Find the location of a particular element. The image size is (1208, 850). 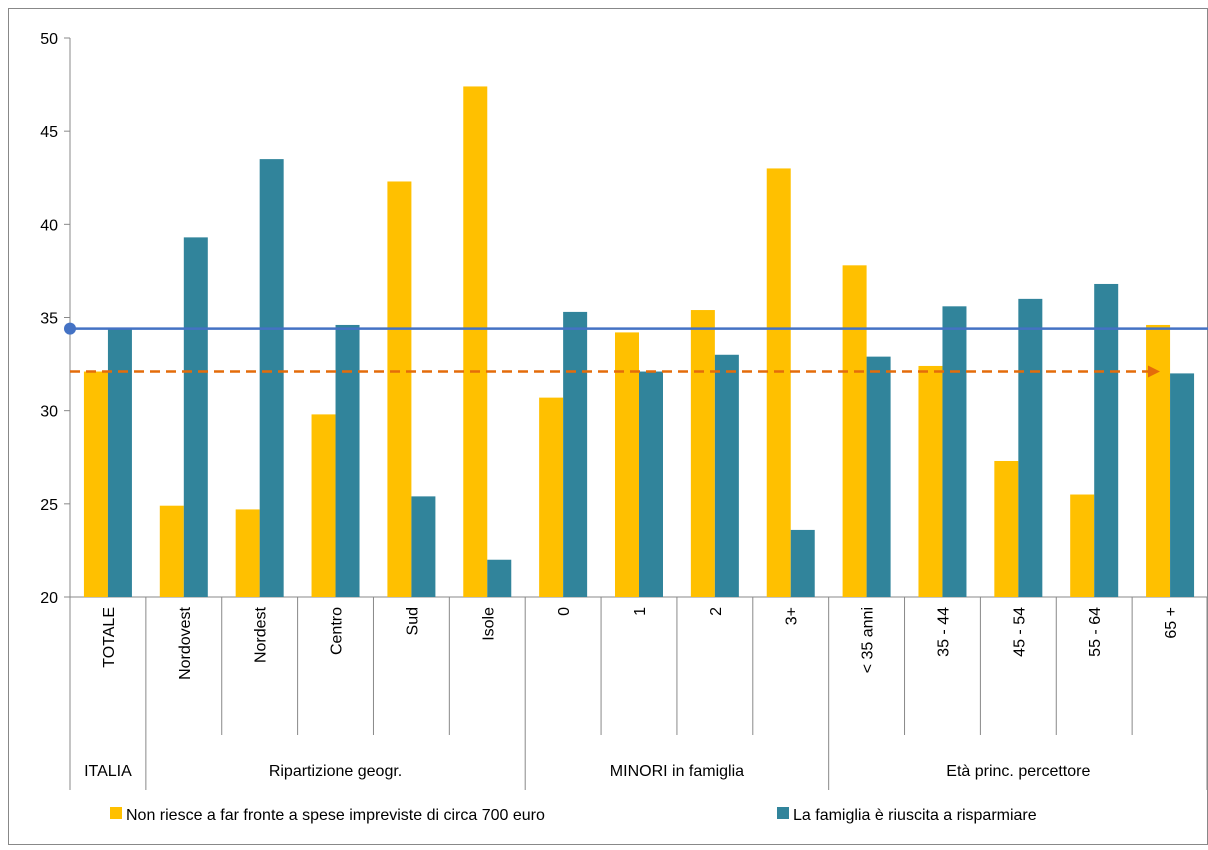

group-label: MINORI in famiglia is located at coordinates (677, 771).